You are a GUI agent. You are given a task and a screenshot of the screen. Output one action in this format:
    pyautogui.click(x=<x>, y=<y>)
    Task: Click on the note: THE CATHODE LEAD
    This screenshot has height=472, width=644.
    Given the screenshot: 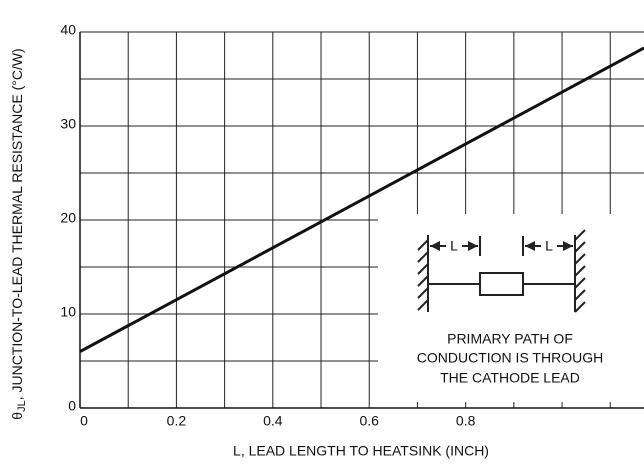 What is the action you would take?
    pyautogui.click(x=510, y=378)
    